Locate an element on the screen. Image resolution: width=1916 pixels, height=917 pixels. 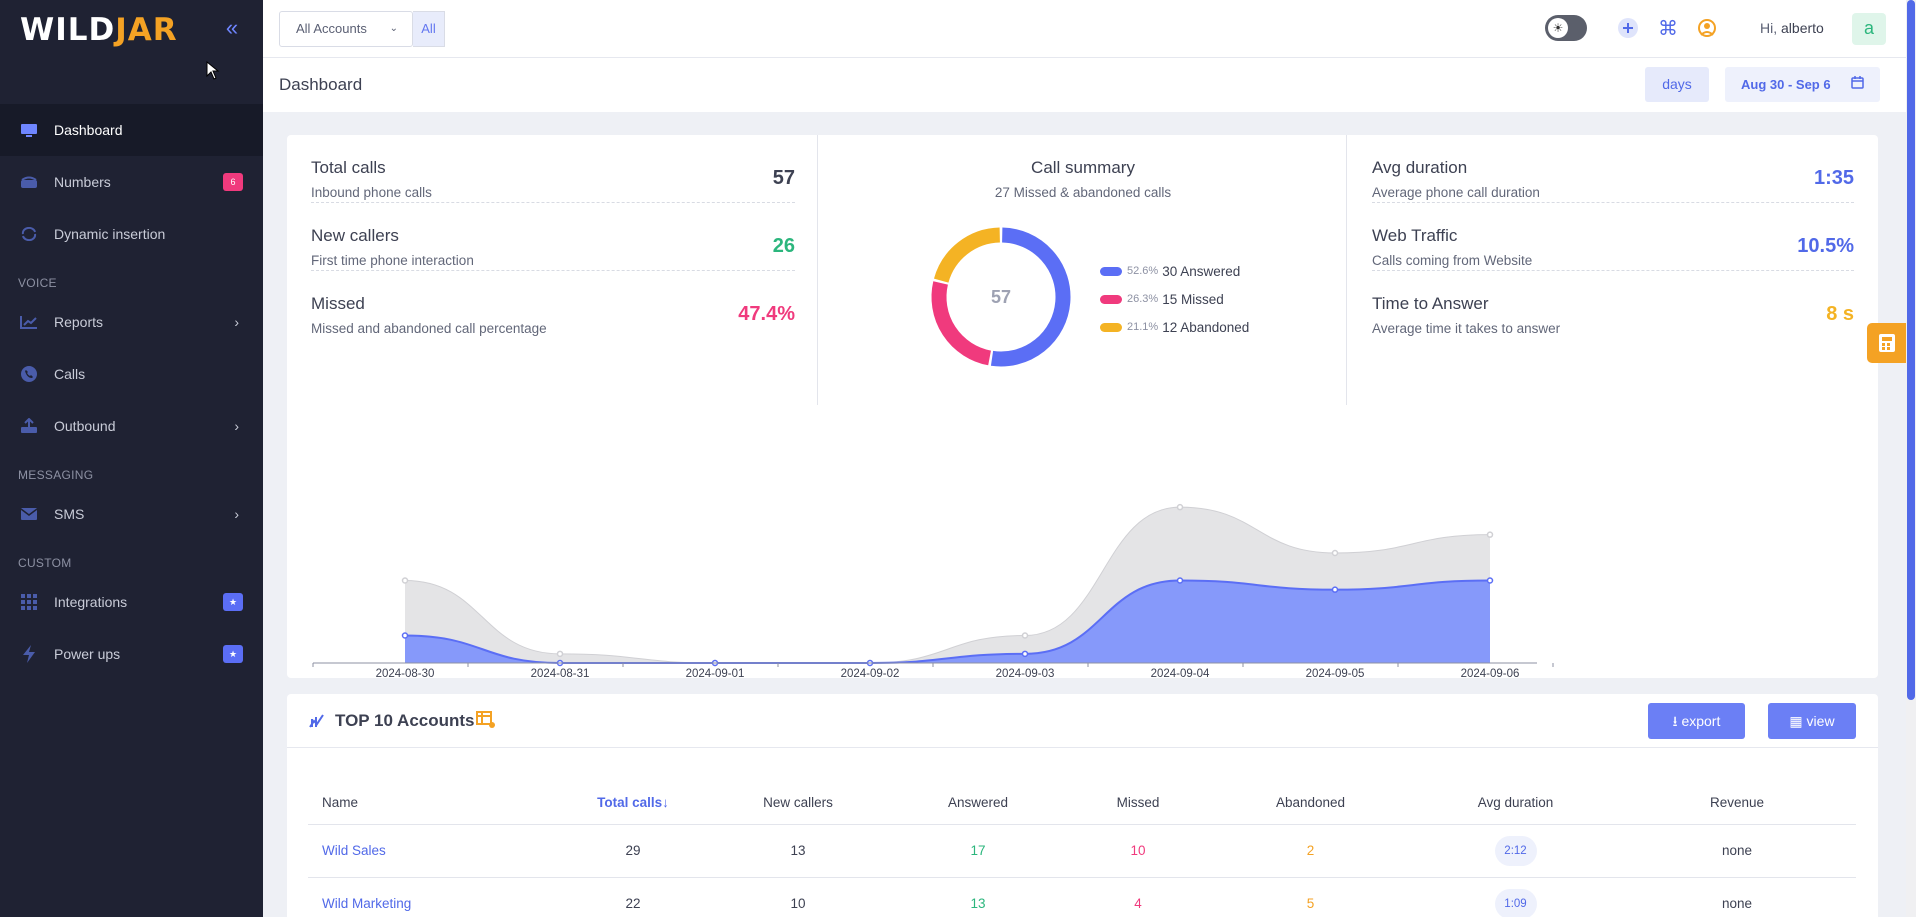
collapse-sidebar-icon: « is located at coordinates (232, 27).